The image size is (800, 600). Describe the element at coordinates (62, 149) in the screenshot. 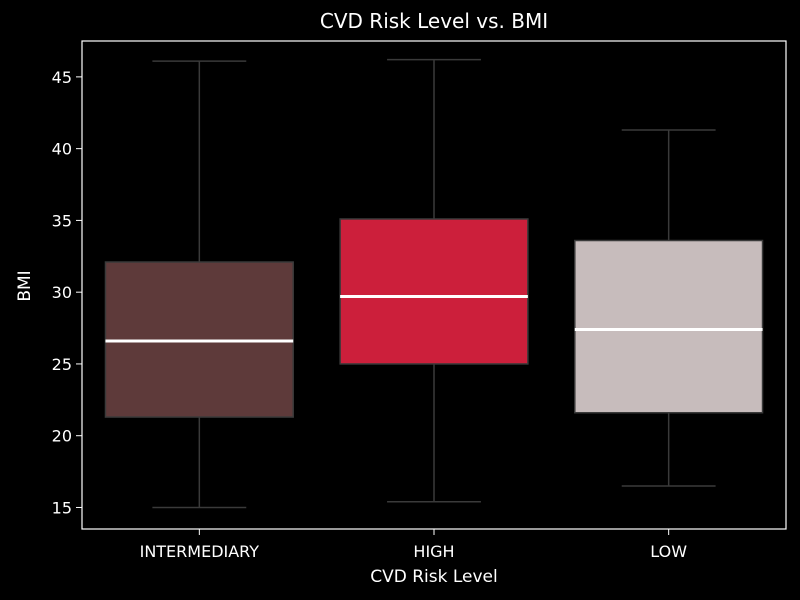

I see `y-tick-label: 40` at that location.